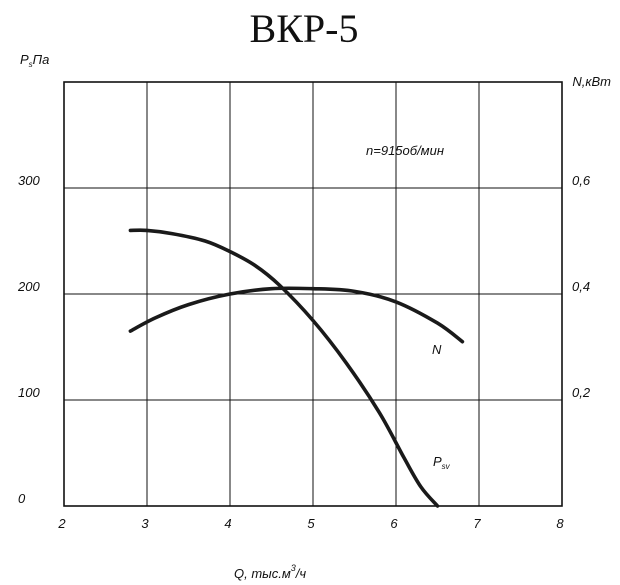 The width and height of the screenshot is (620, 585). What do you see at coordinates (145, 523) in the screenshot?
I see `x-tick-label: 3` at bounding box center [145, 523].